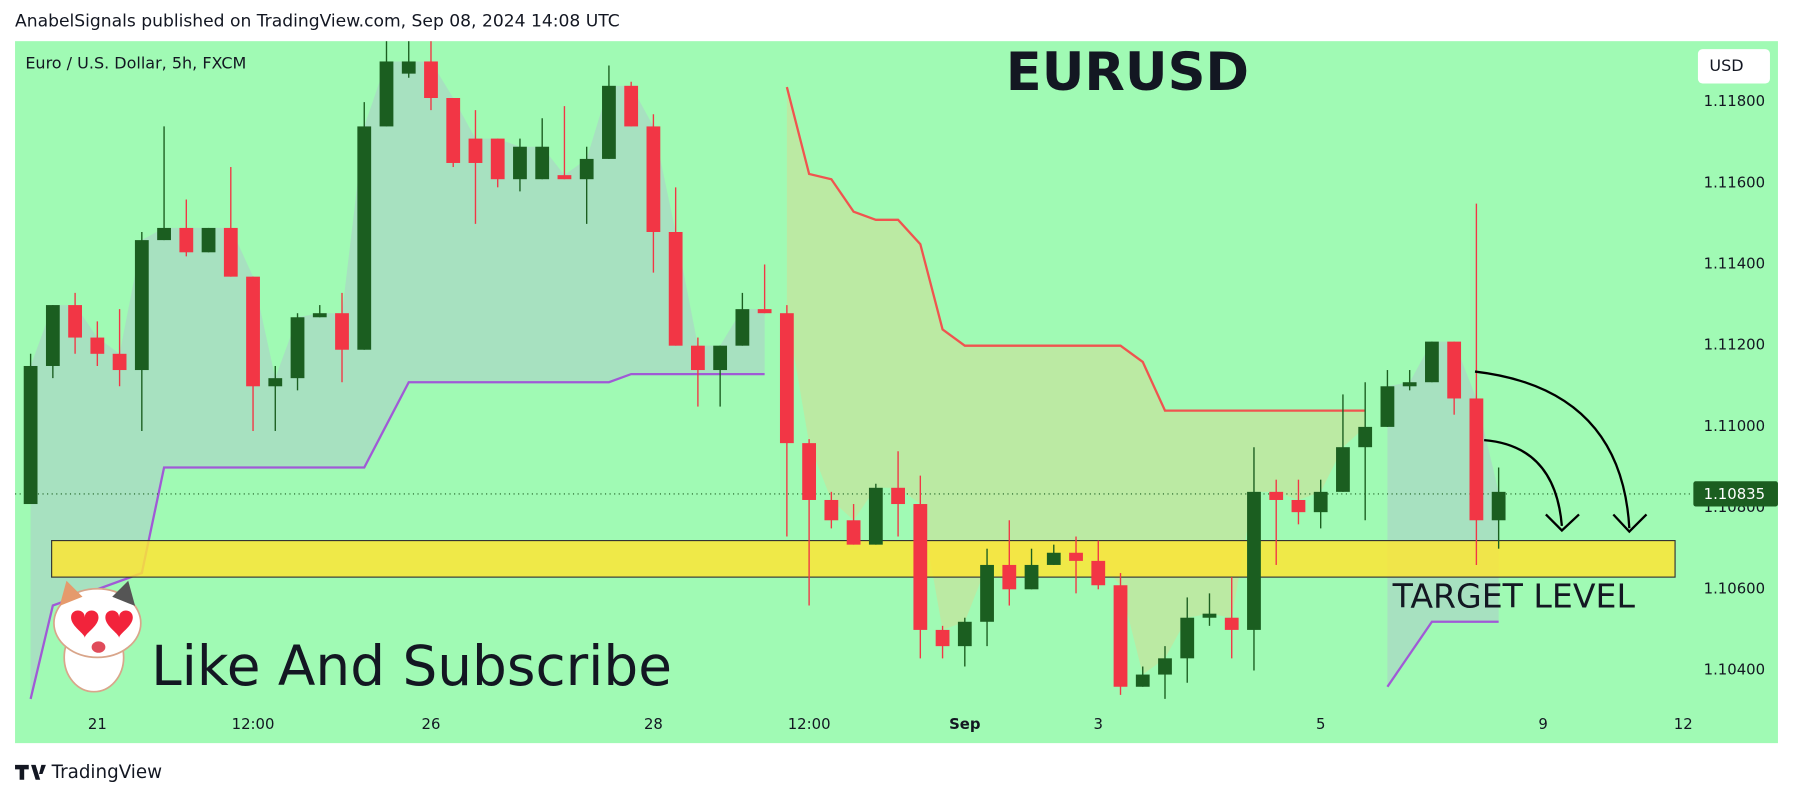 This screenshot has height=798, width=1793. I want to click on tv-logo, so click(30, 772).